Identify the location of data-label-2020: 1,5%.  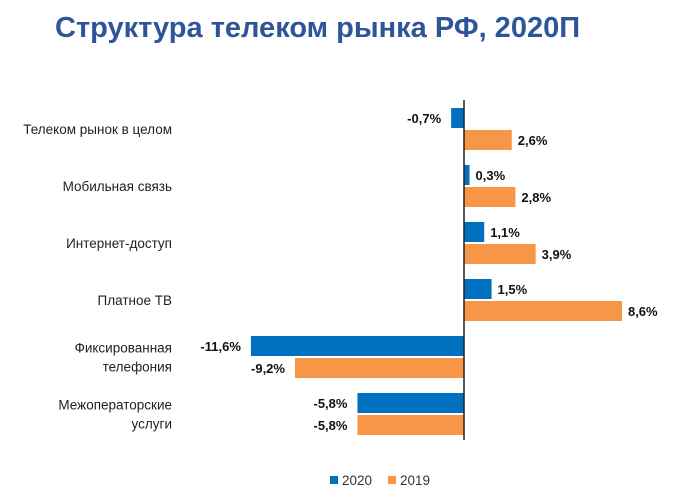
(513, 289).